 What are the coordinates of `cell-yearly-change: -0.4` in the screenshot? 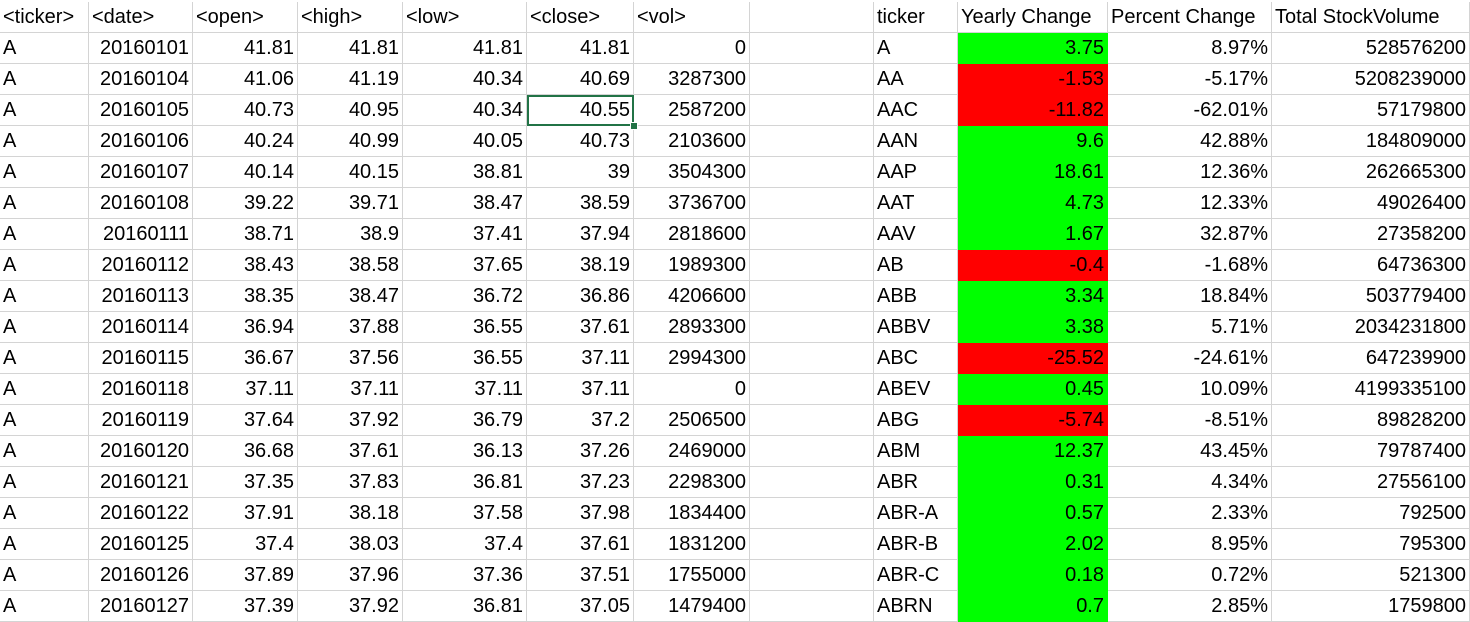 It's located at (1033, 265).